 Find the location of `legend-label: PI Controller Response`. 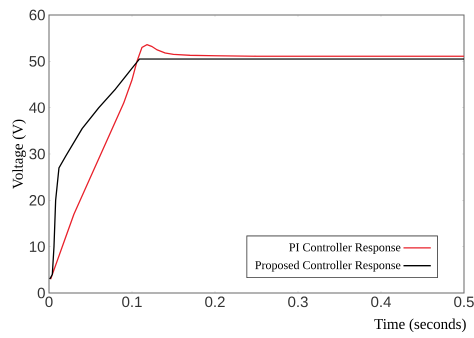

legend-label: PI Controller Response is located at coordinates (344, 248).